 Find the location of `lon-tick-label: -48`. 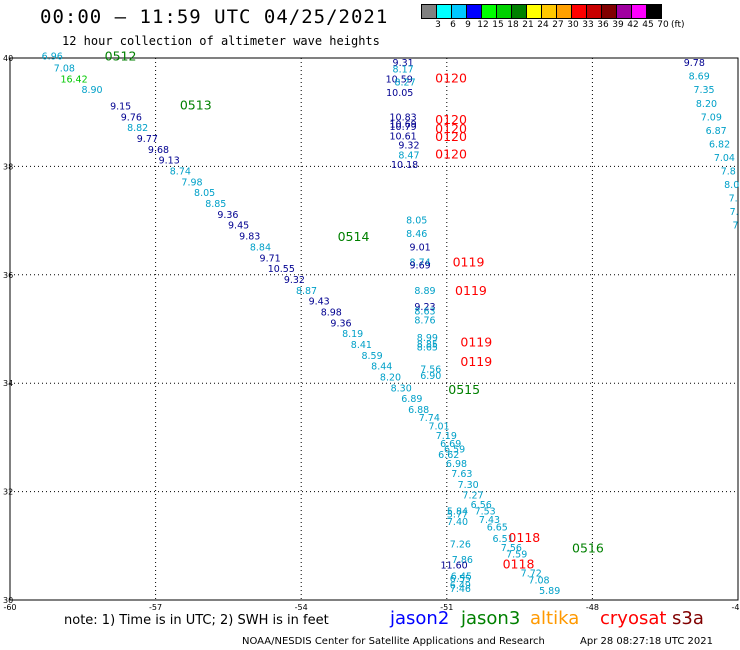

lon-tick-label: -48 is located at coordinates (592, 607).